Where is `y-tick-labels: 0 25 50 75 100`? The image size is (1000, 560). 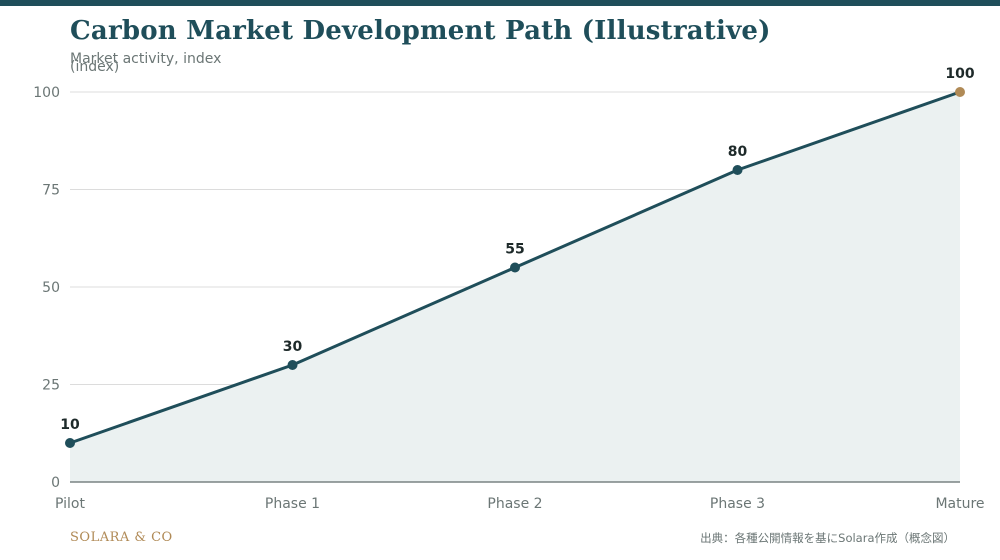 y-tick-labels: 0 25 50 75 100 is located at coordinates (46, 288).